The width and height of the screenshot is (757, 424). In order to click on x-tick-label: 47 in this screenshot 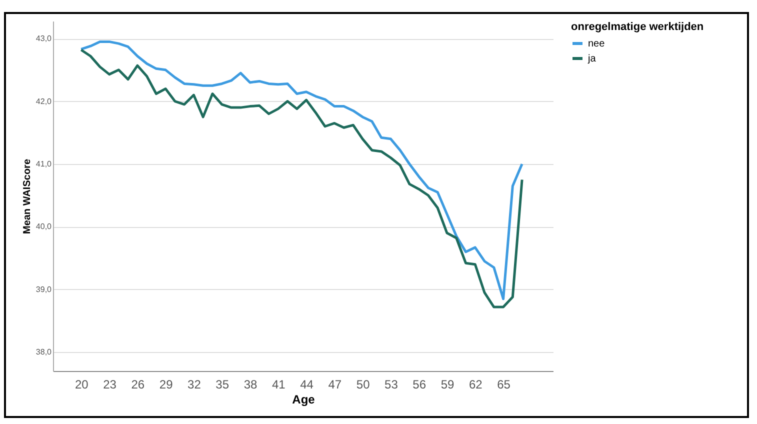, I will do `click(335, 385)`.